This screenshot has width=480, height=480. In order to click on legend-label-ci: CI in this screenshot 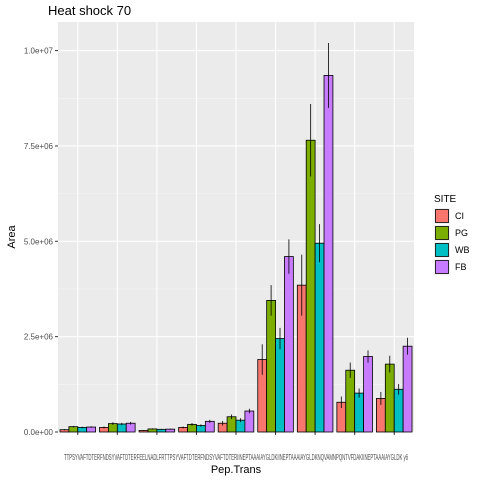, I will do `click(459, 216)`.